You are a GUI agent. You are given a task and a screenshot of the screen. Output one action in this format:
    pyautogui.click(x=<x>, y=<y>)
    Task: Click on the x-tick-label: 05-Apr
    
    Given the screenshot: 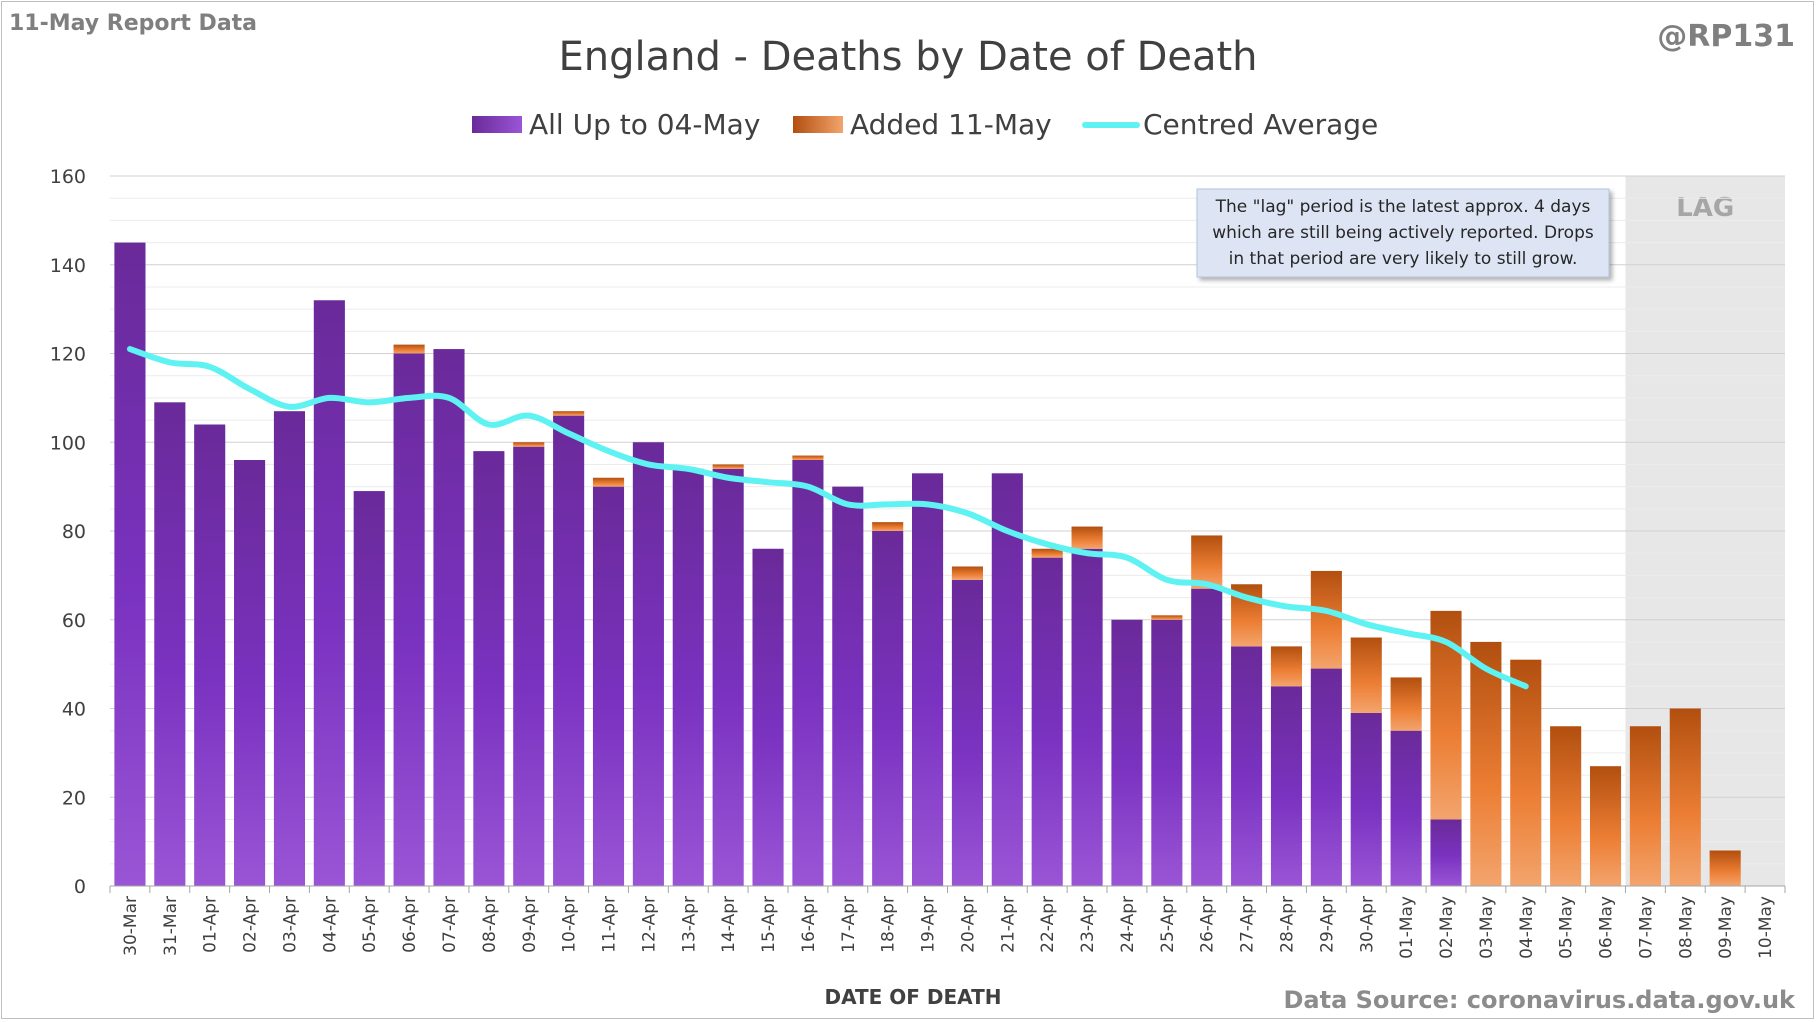 What is the action you would take?
    pyautogui.click(x=370, y=924)
    